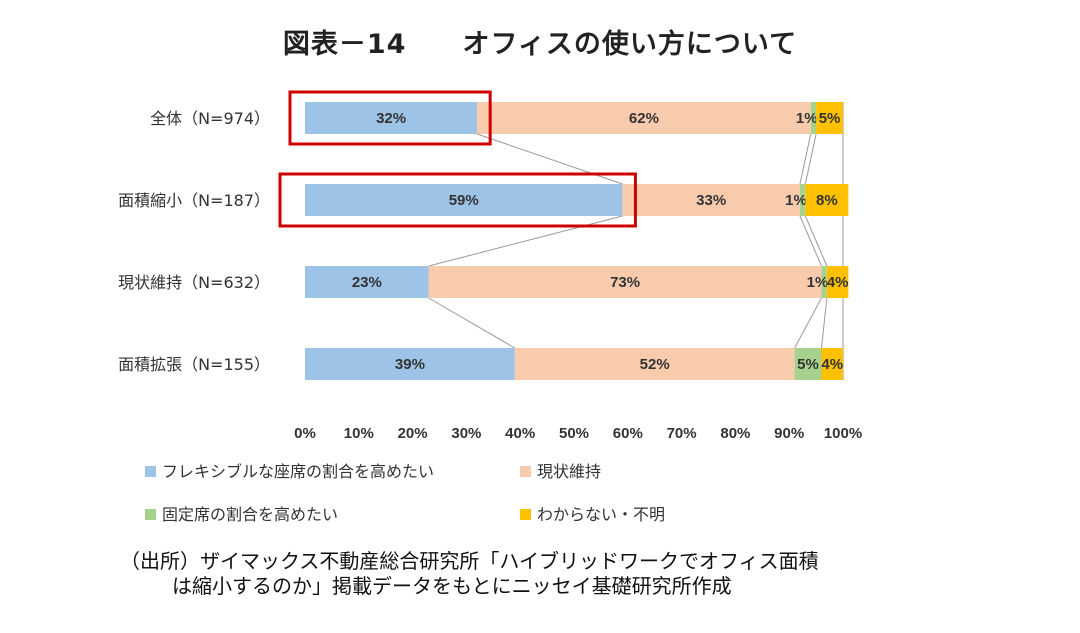 Image resolution: width=1080 pixels, height=633 pixels. I want to click on legend-label: 現状維持, so click(569, 471).